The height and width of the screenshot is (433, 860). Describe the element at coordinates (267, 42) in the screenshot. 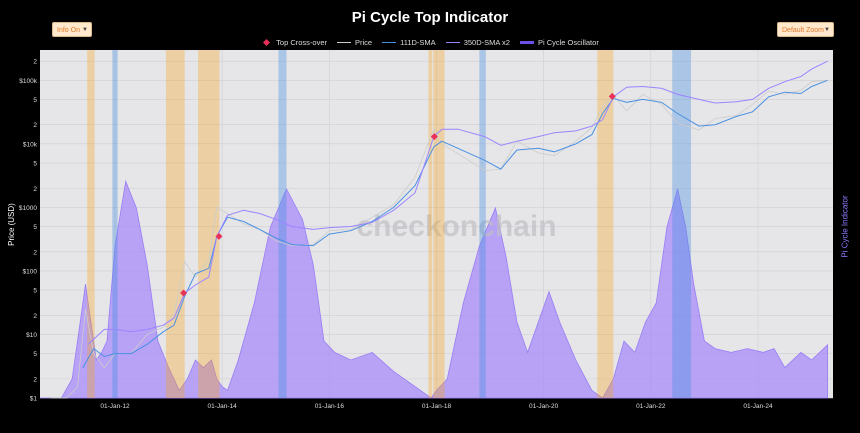

I see `diamond-icon` at that location.